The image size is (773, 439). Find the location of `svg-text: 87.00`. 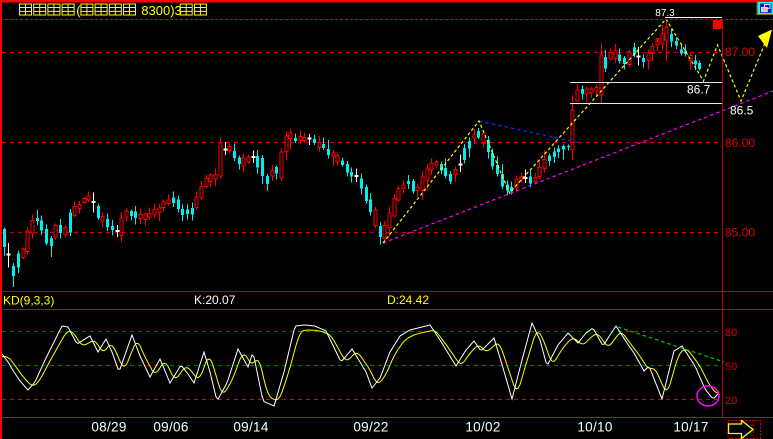

svg-text: 87.00 is located at coordinates (740, 52).